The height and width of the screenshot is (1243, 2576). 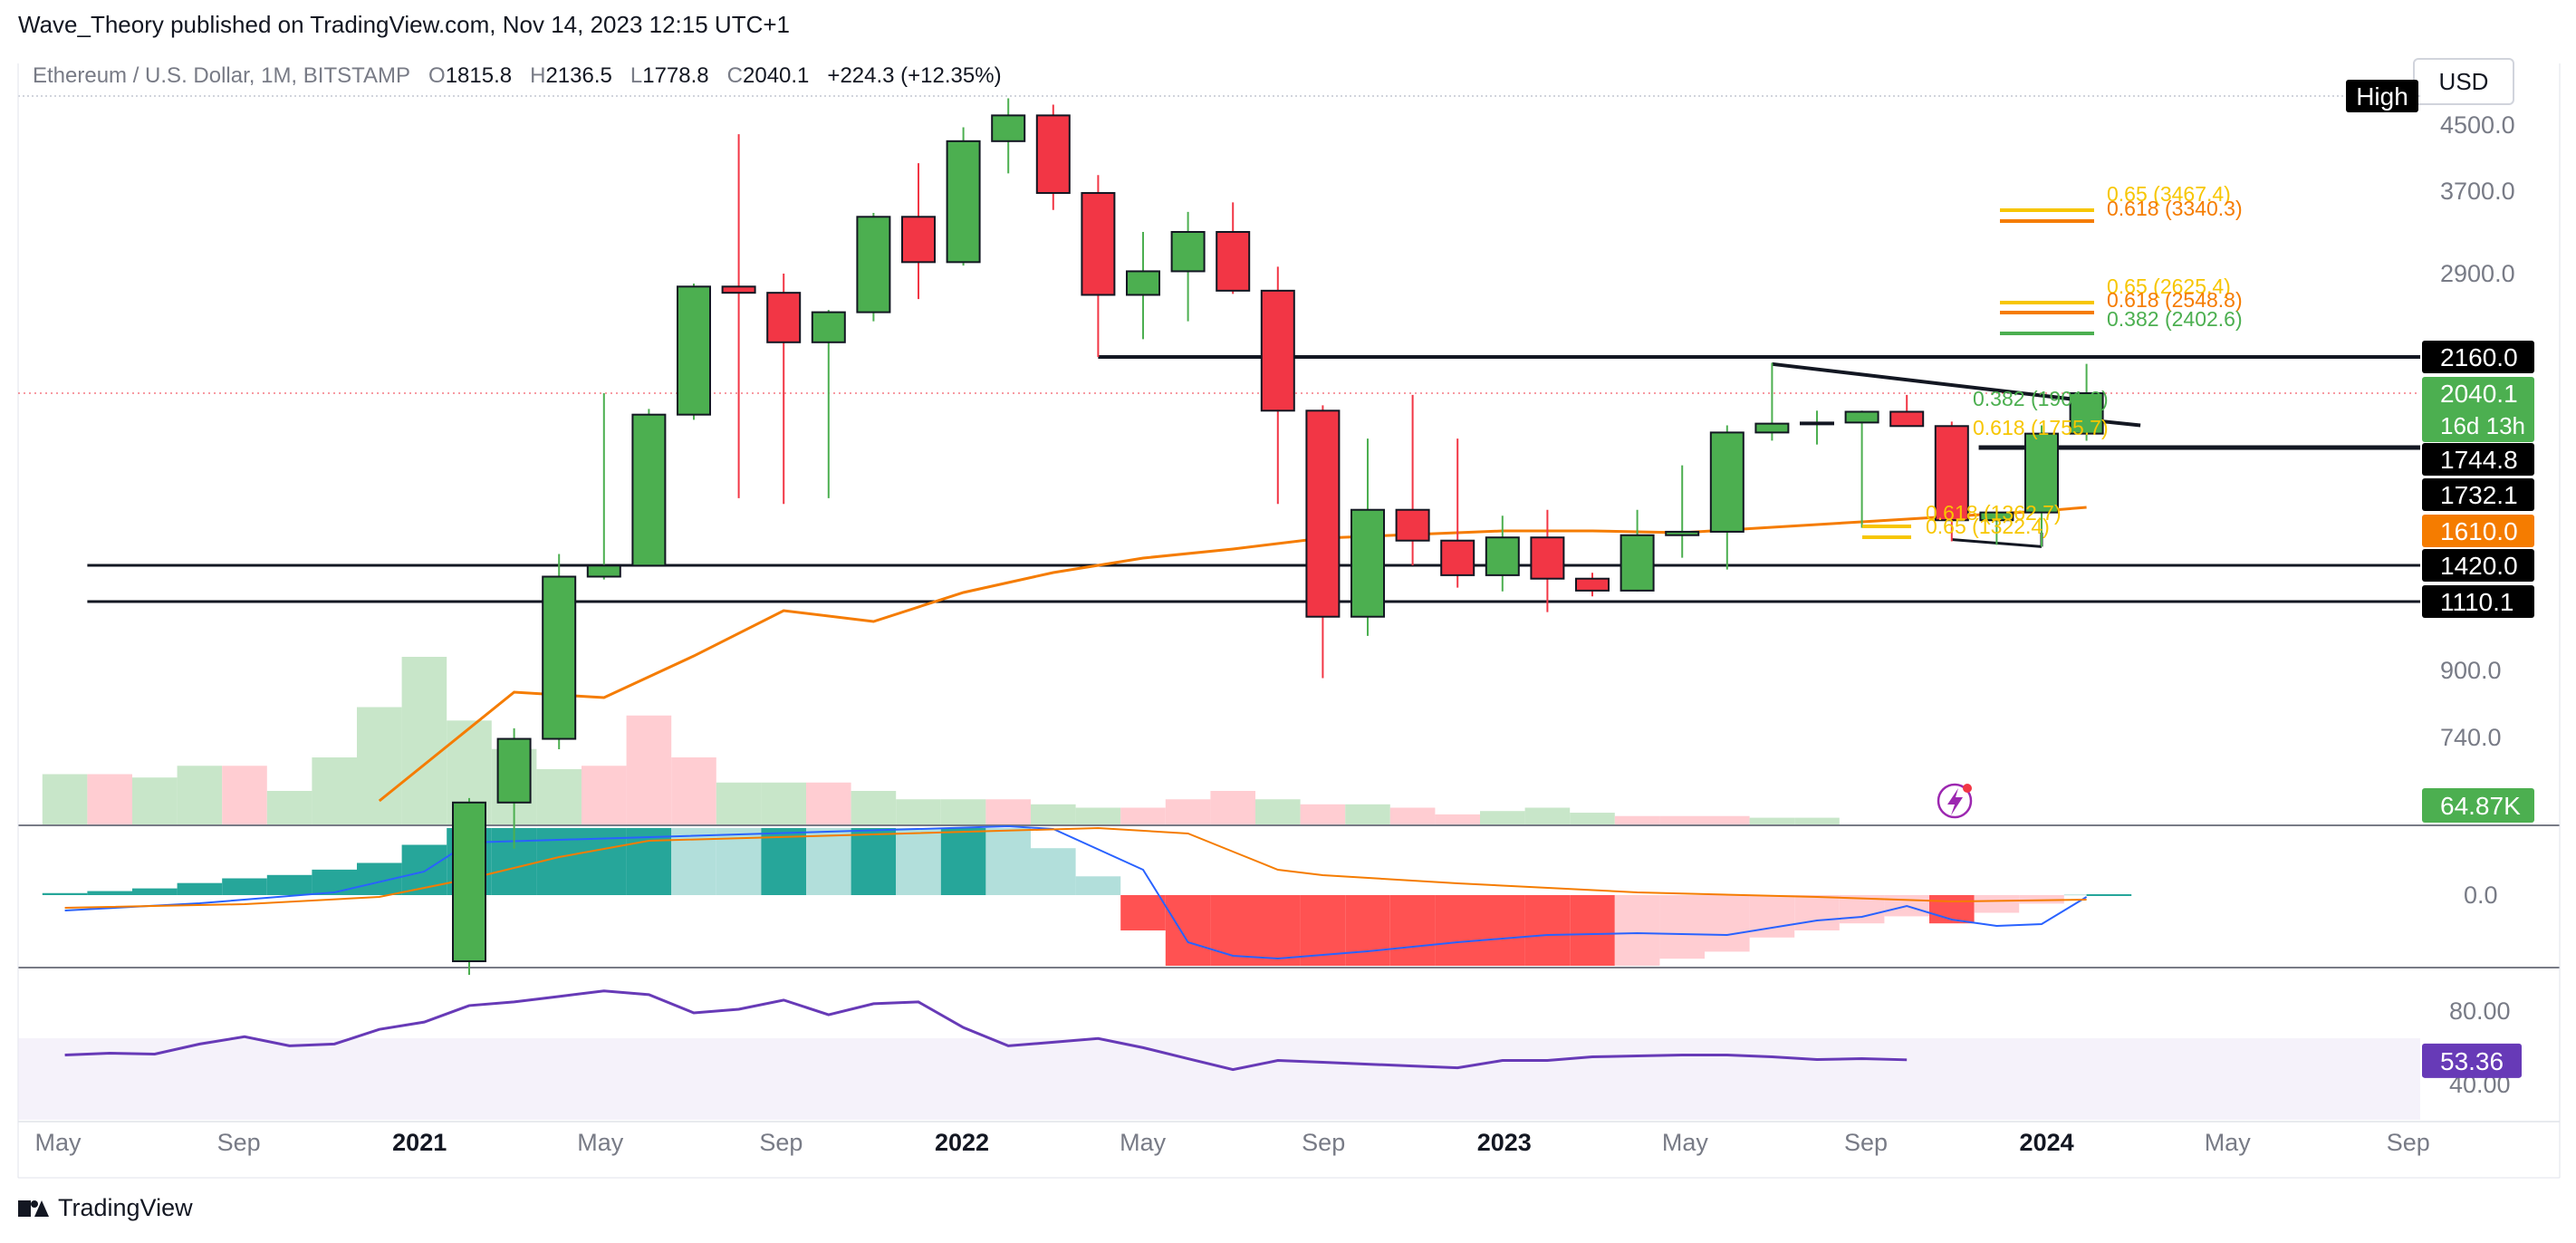 What do you see at coordinates (2472, 1060) in the screenshot?
I see `rsi-badge` at bounding box center [2472, 1060].